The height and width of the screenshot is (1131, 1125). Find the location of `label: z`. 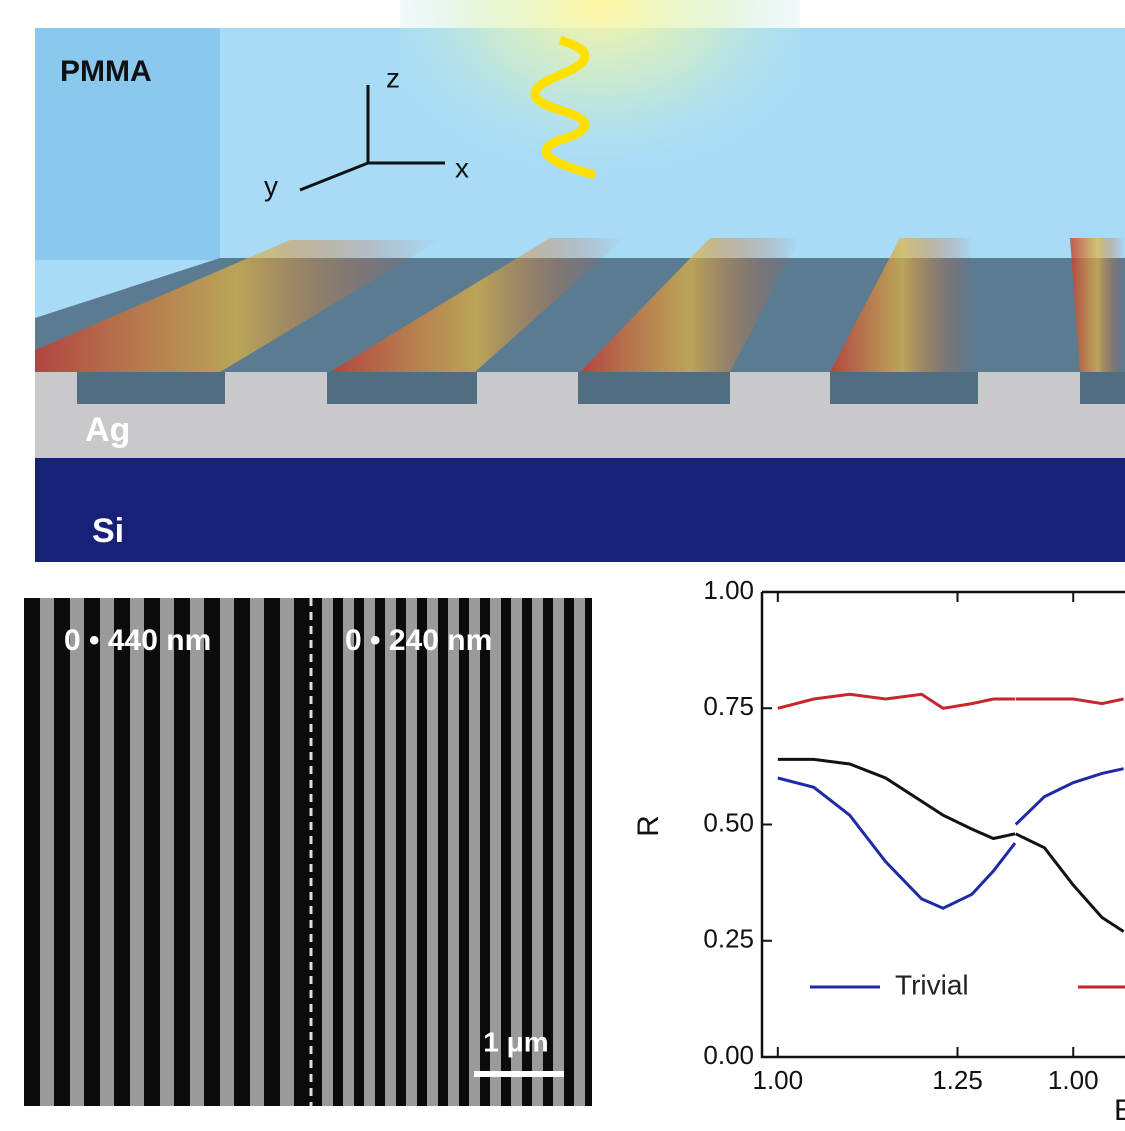

label: z is located at coordinates (393, 77).